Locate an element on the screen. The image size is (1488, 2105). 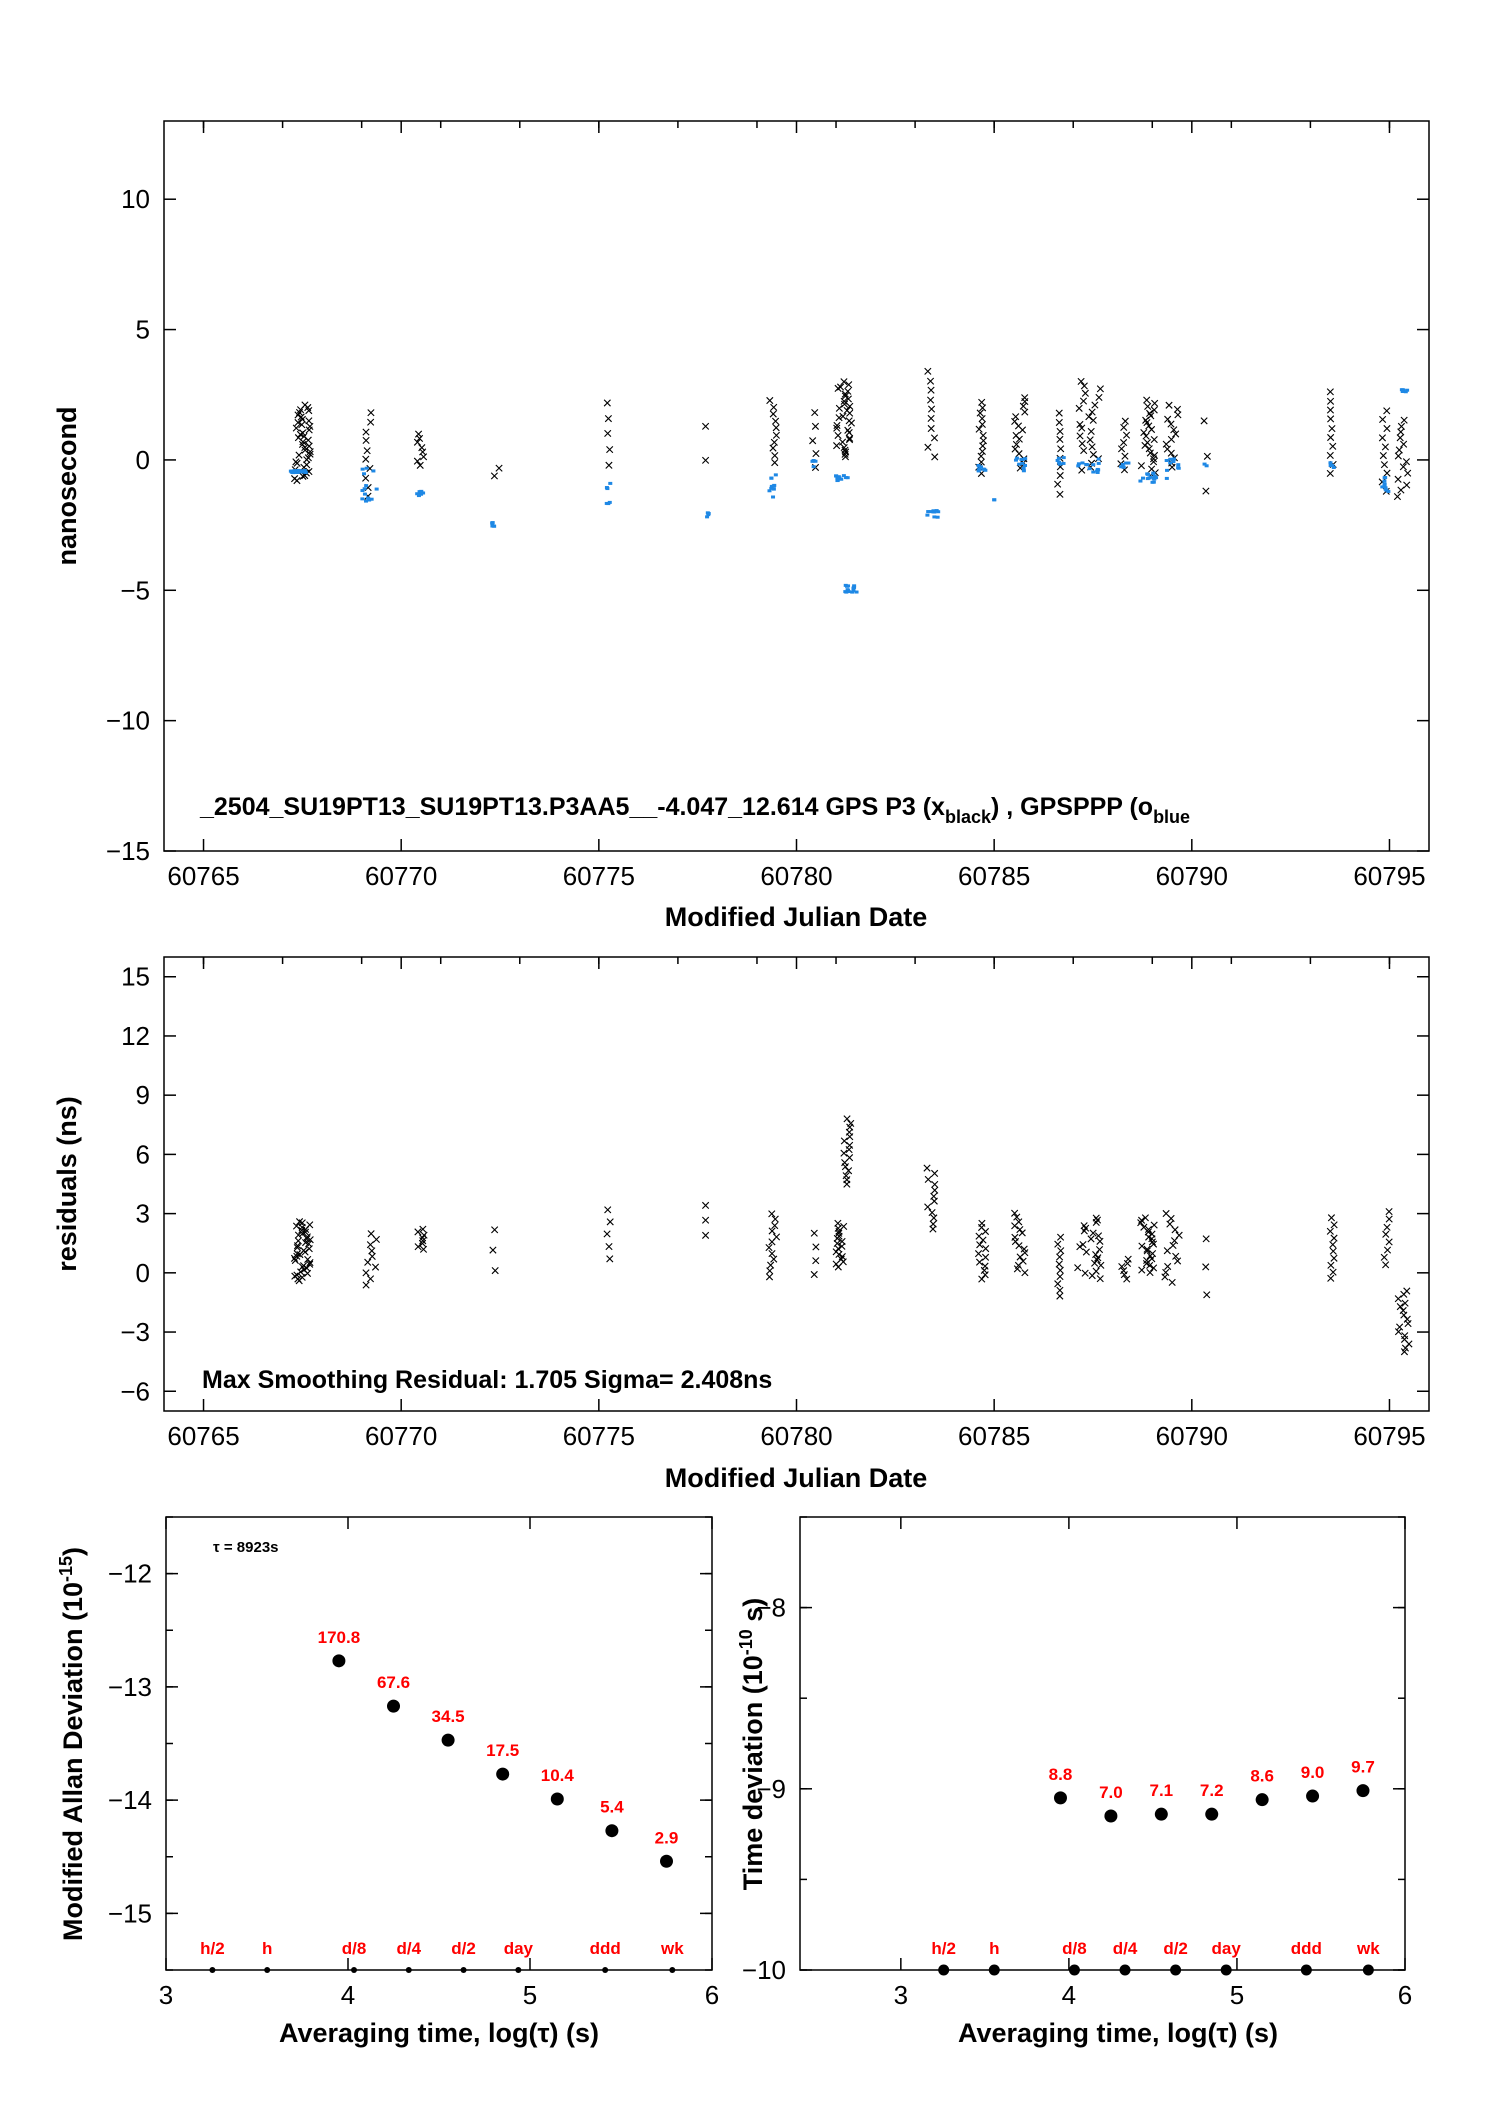
reference-label: h is located at coordinates (267, 1948).